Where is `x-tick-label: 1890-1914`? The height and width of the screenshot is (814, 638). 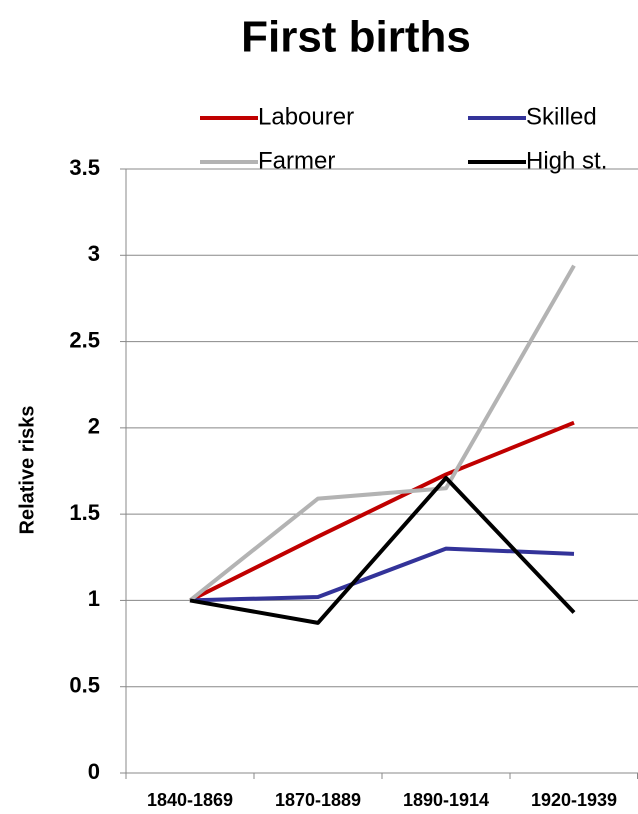
x-tick-label: 1890-1914 is located at coordinates (446, 800).